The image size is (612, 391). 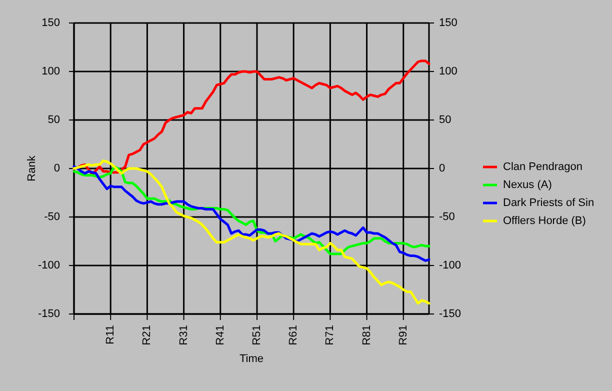 What do you see at coordinates (294, 335) in the screenshot?
I see `x-tick-label: R61` at bounding box center [294, 335].